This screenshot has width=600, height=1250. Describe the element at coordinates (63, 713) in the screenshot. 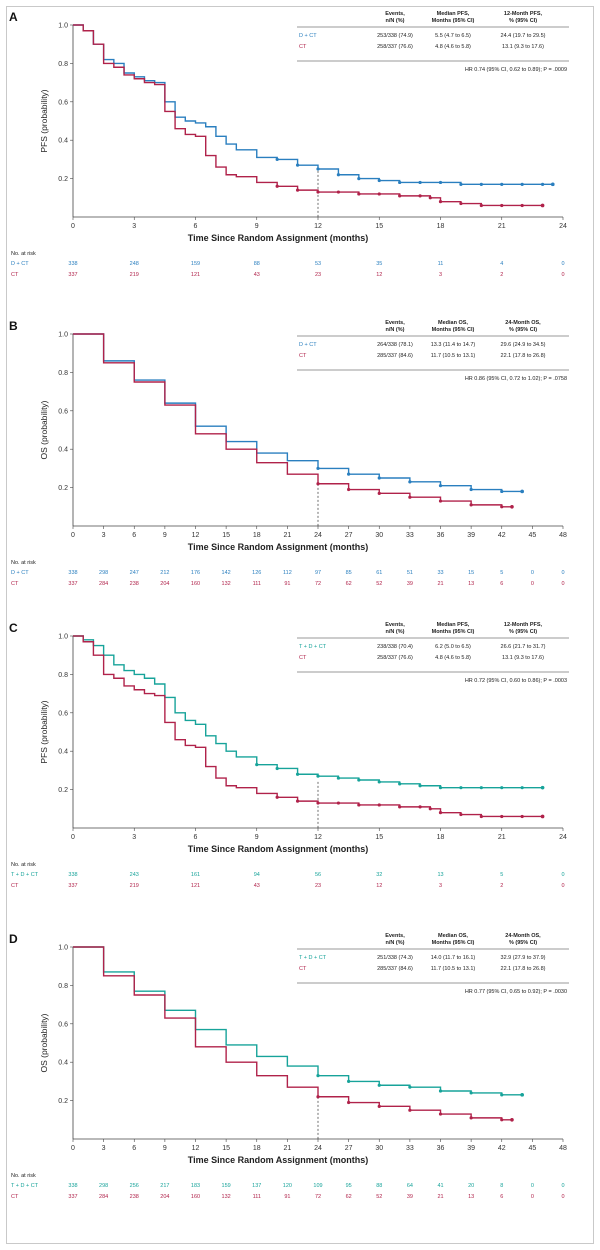

I see `y-tick-label: 0.6` at that location.